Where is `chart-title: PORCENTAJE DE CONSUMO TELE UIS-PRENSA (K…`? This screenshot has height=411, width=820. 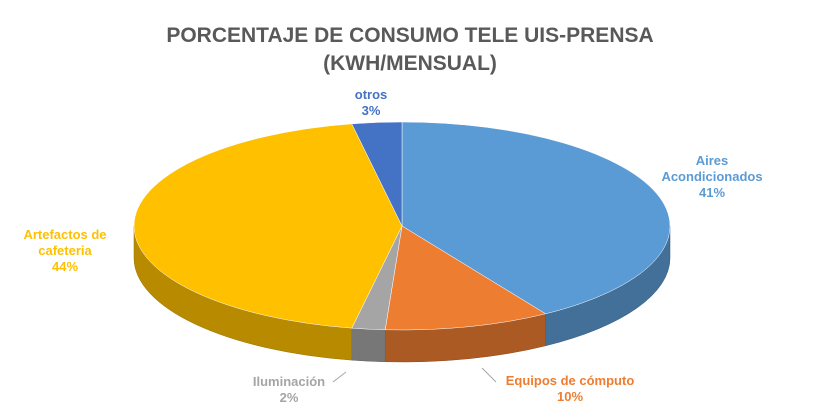 chart-title: PORCENTAJE DE CONSUMO TELE UIS-PRENSA (K… is located at coordinates (410, 49).